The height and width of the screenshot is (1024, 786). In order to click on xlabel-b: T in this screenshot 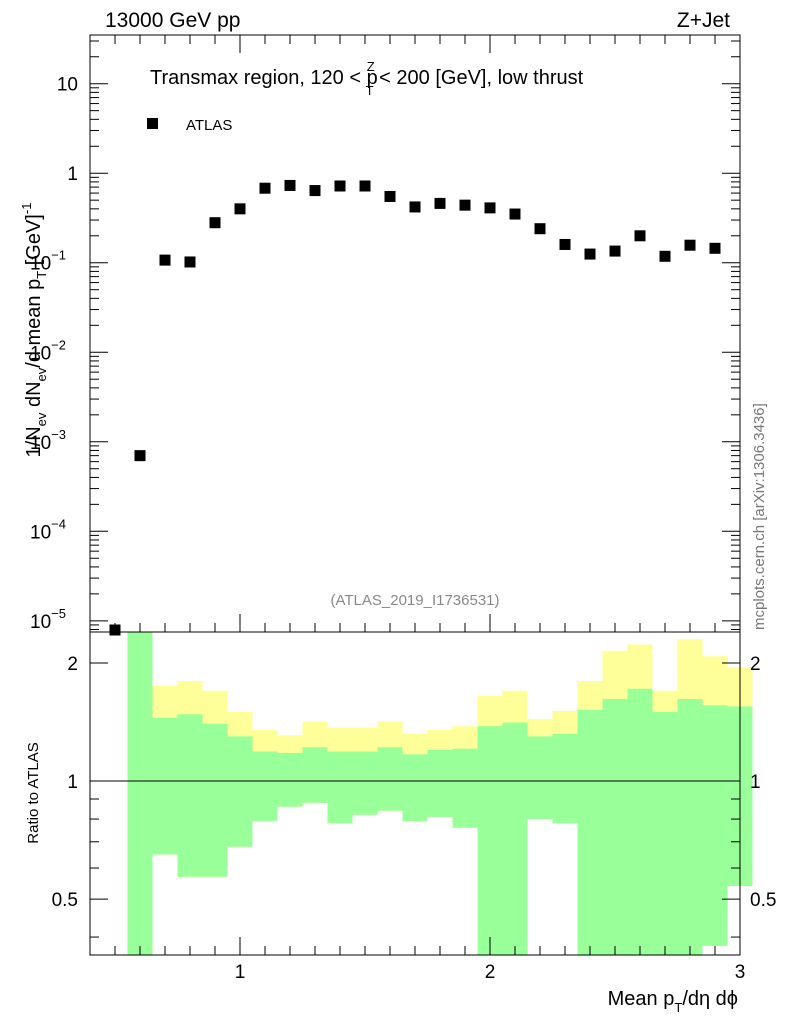, I will do `click(678, 1007)`.